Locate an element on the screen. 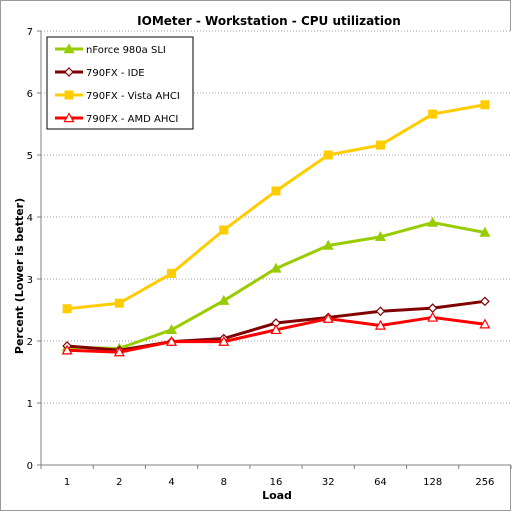  legend-label: 790FX - Vista AHCI is located at coordinates (133, 96).